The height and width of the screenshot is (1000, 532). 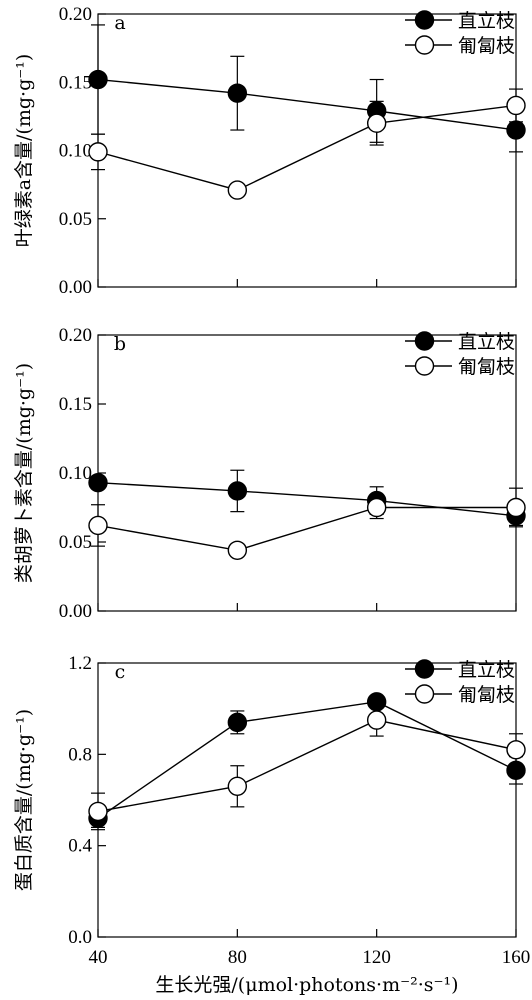 I want to click on y-axis-label: 蛋白质含量/(mg·g⁻¹), so click(x=24, y=800).